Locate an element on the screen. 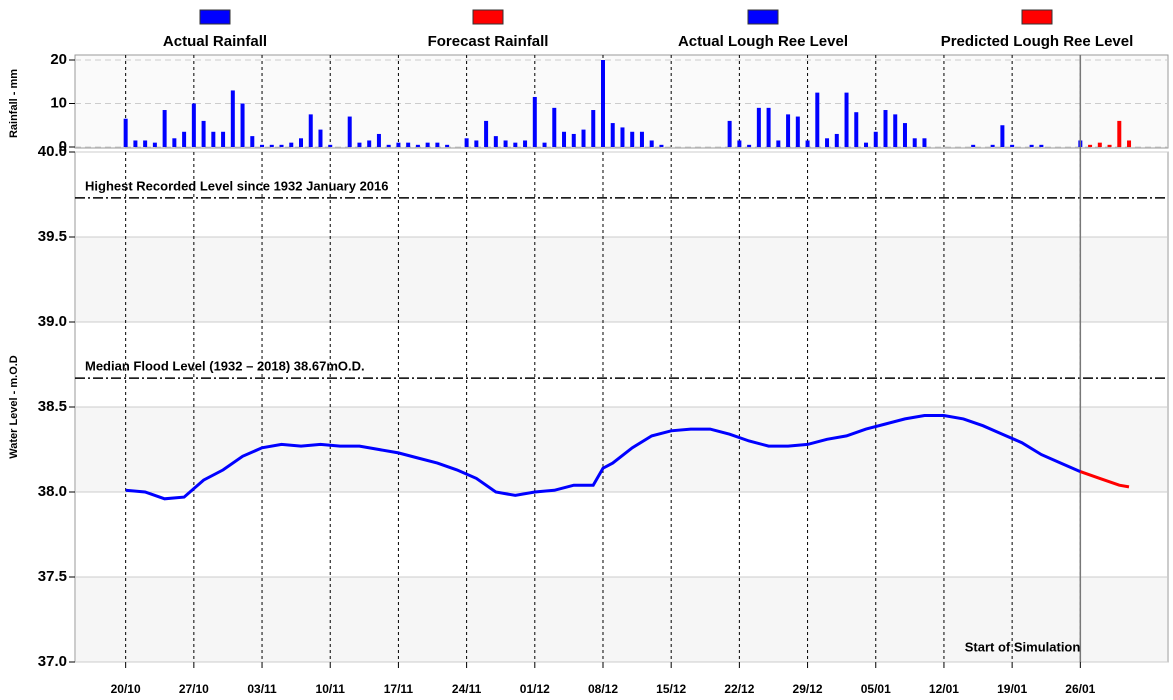  legend-label: Forecast Rainfall is located at coordinates (488, 41).